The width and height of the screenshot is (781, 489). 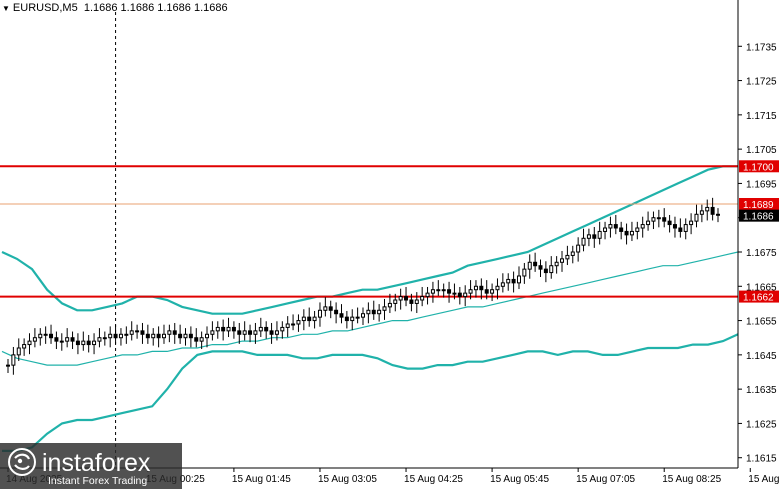 I want to click on price-tick-label: 1.1705, so click(x=761, y=150).